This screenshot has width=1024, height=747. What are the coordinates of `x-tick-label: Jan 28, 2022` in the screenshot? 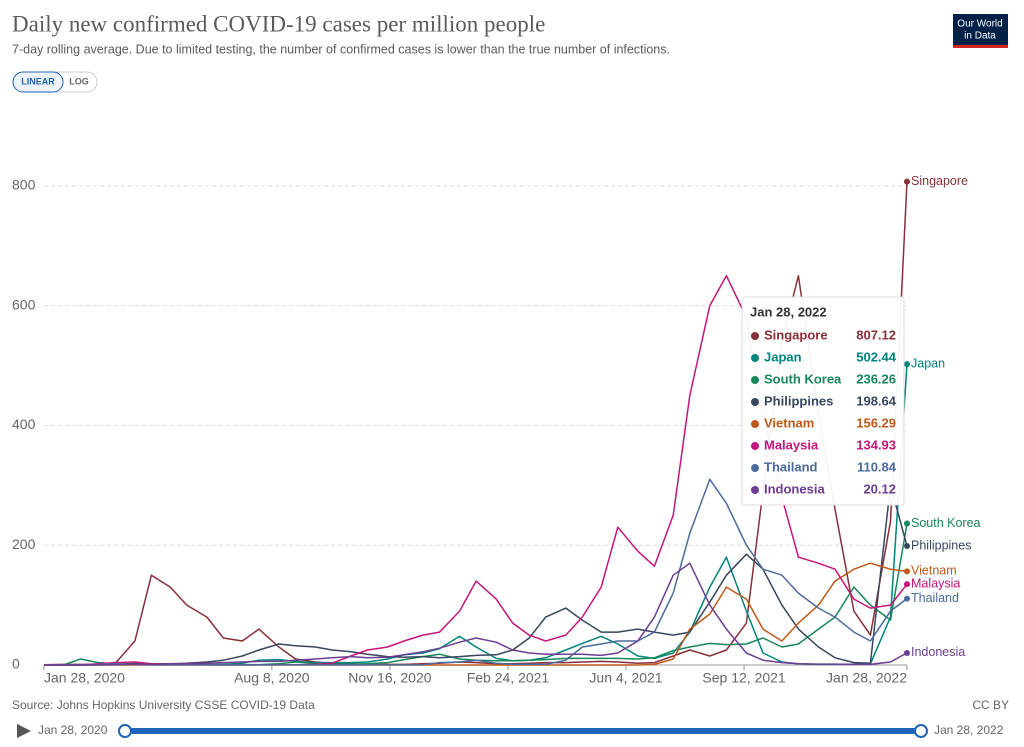 It's located at (866, 678).